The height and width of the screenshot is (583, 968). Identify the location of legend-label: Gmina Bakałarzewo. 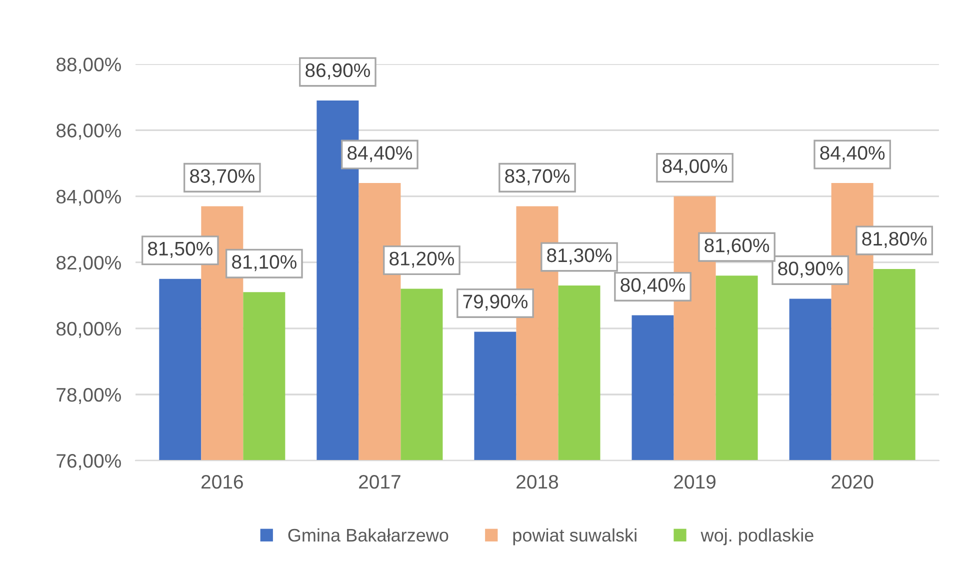
(368, 535).